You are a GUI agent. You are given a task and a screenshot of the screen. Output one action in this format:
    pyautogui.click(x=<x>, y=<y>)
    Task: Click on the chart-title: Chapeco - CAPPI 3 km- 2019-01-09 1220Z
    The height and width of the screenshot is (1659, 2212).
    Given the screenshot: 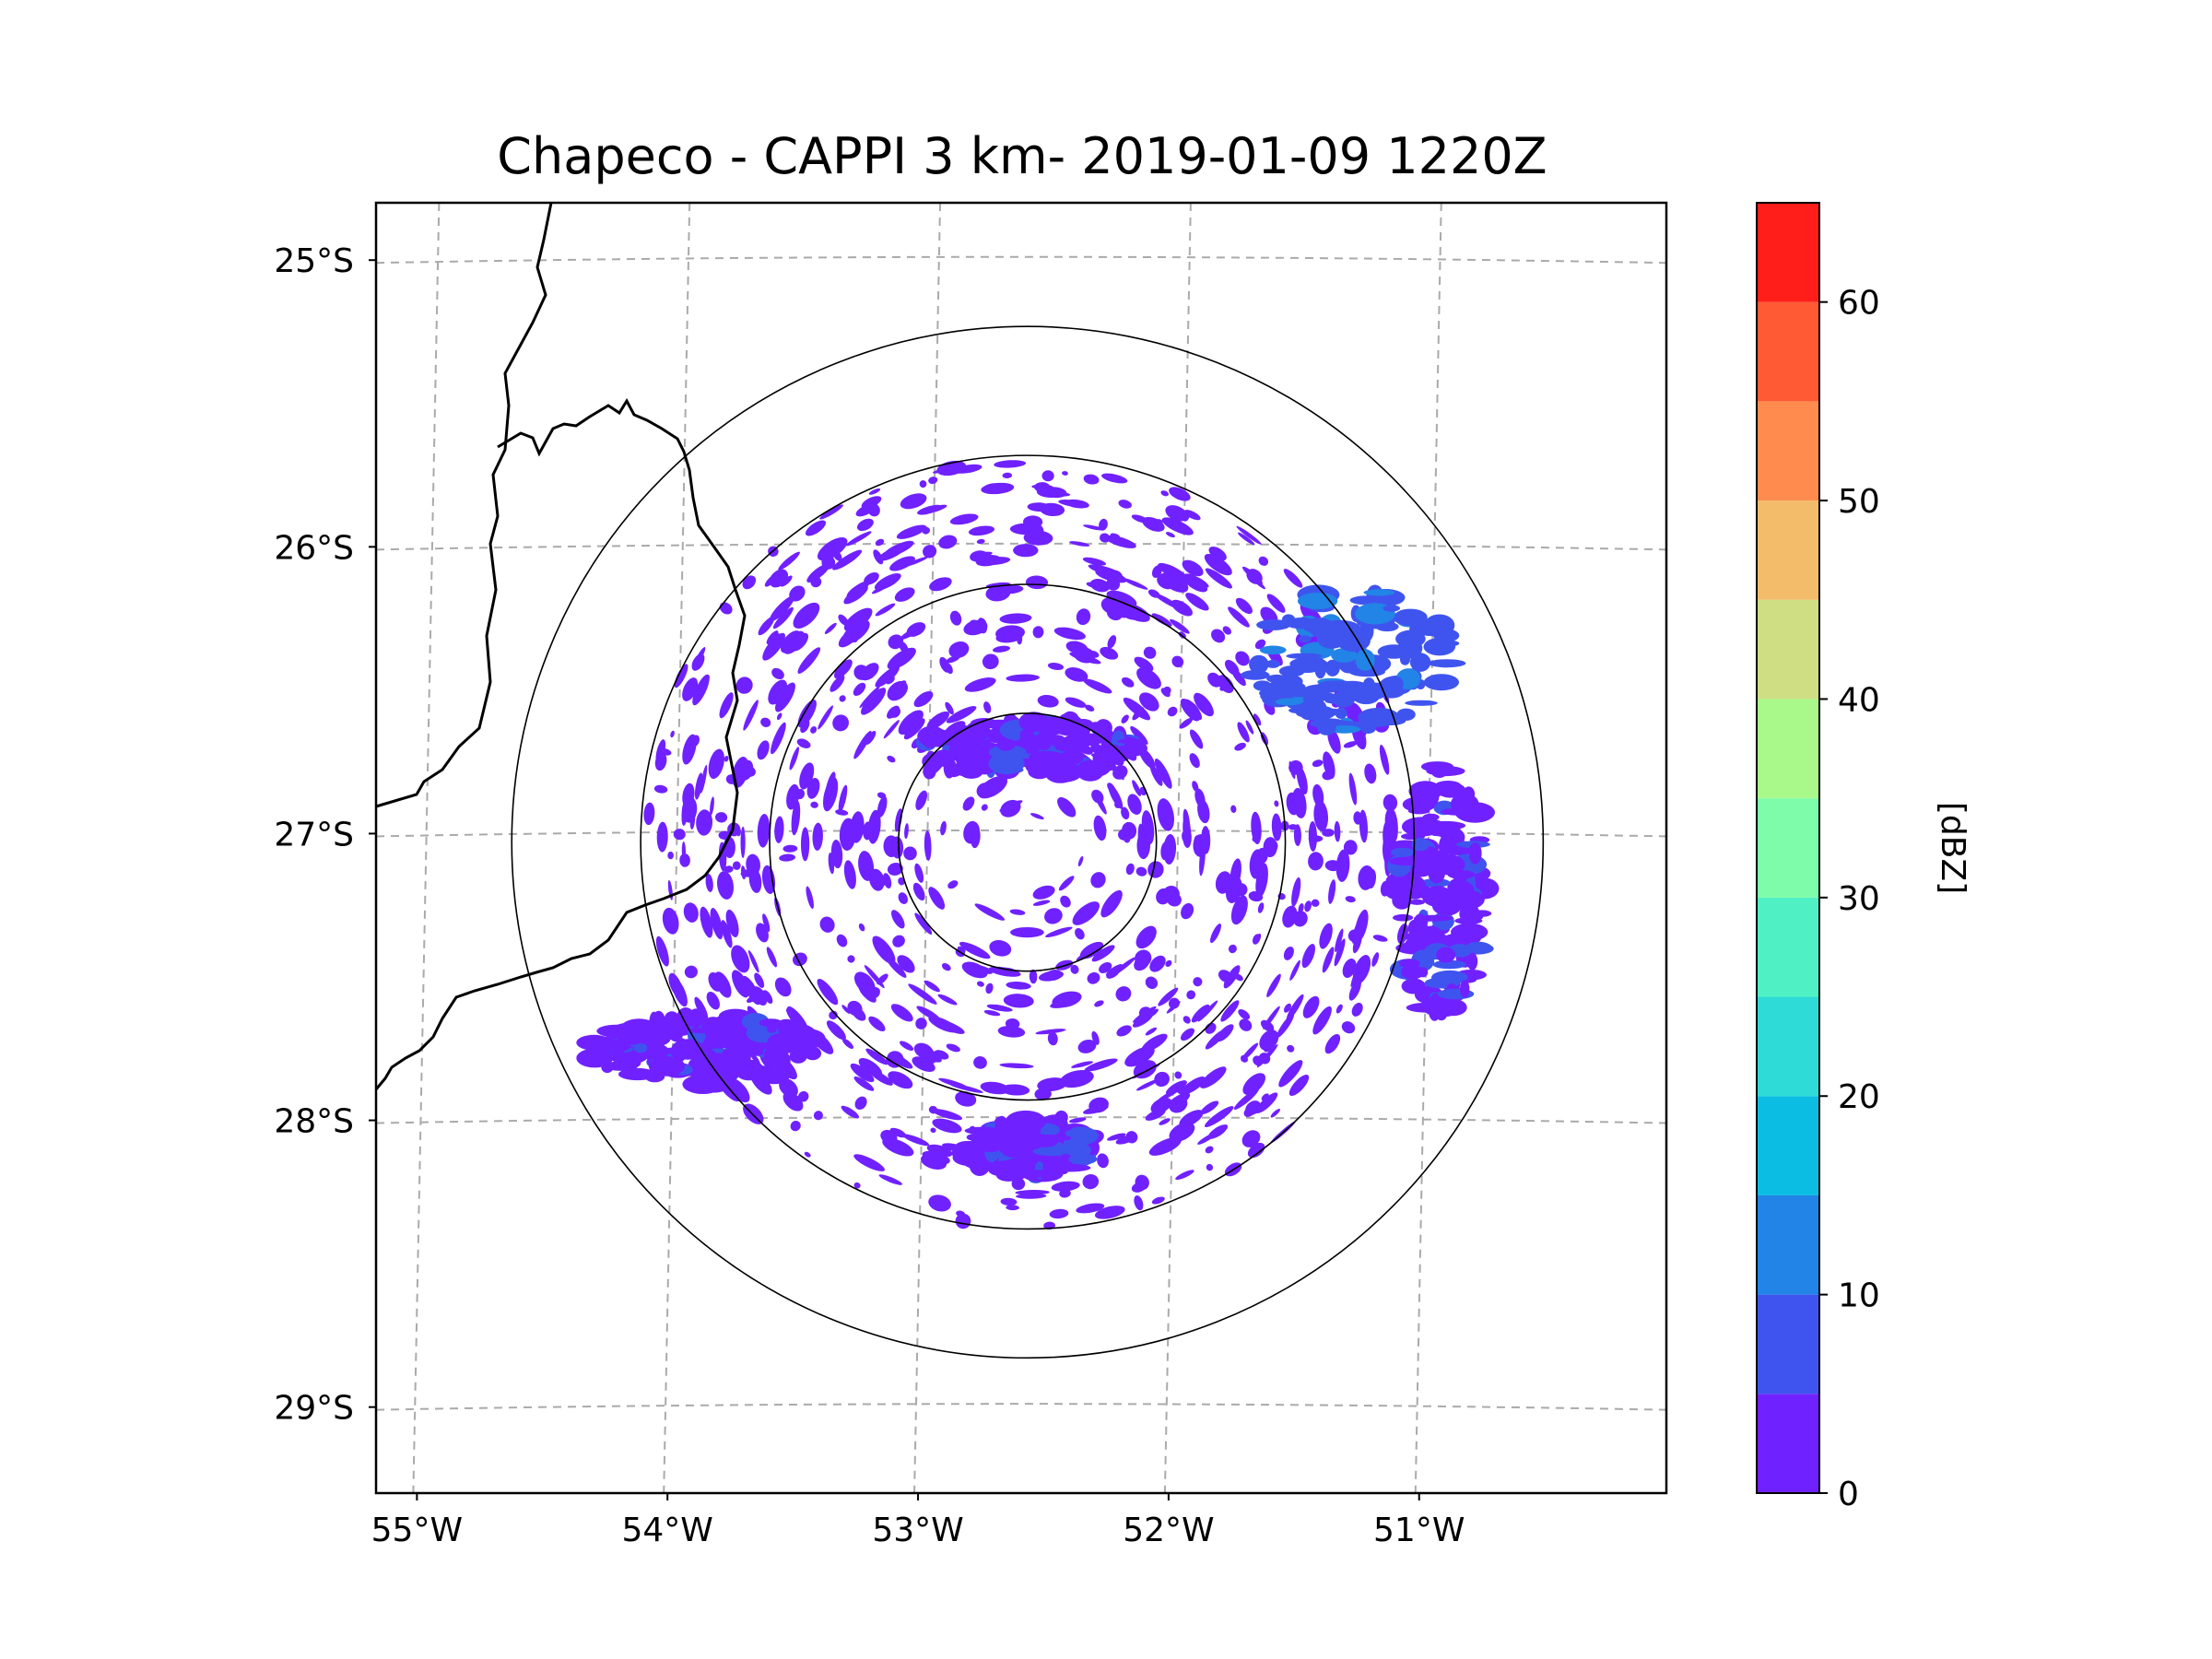 What is the action you would take?
    pyautogui.click(x=1022, y=156)
    